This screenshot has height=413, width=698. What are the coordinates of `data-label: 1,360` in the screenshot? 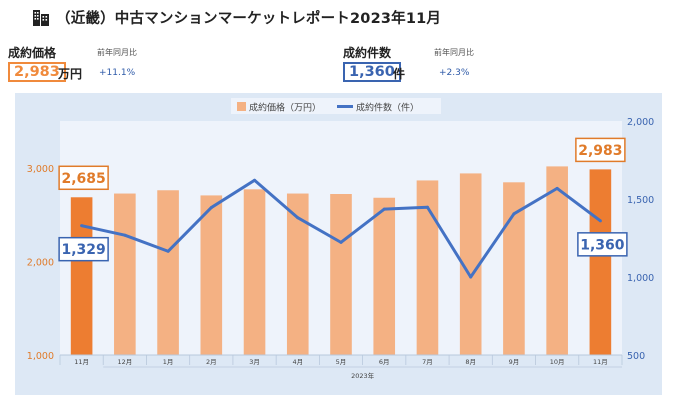 It's located at (602, 245).